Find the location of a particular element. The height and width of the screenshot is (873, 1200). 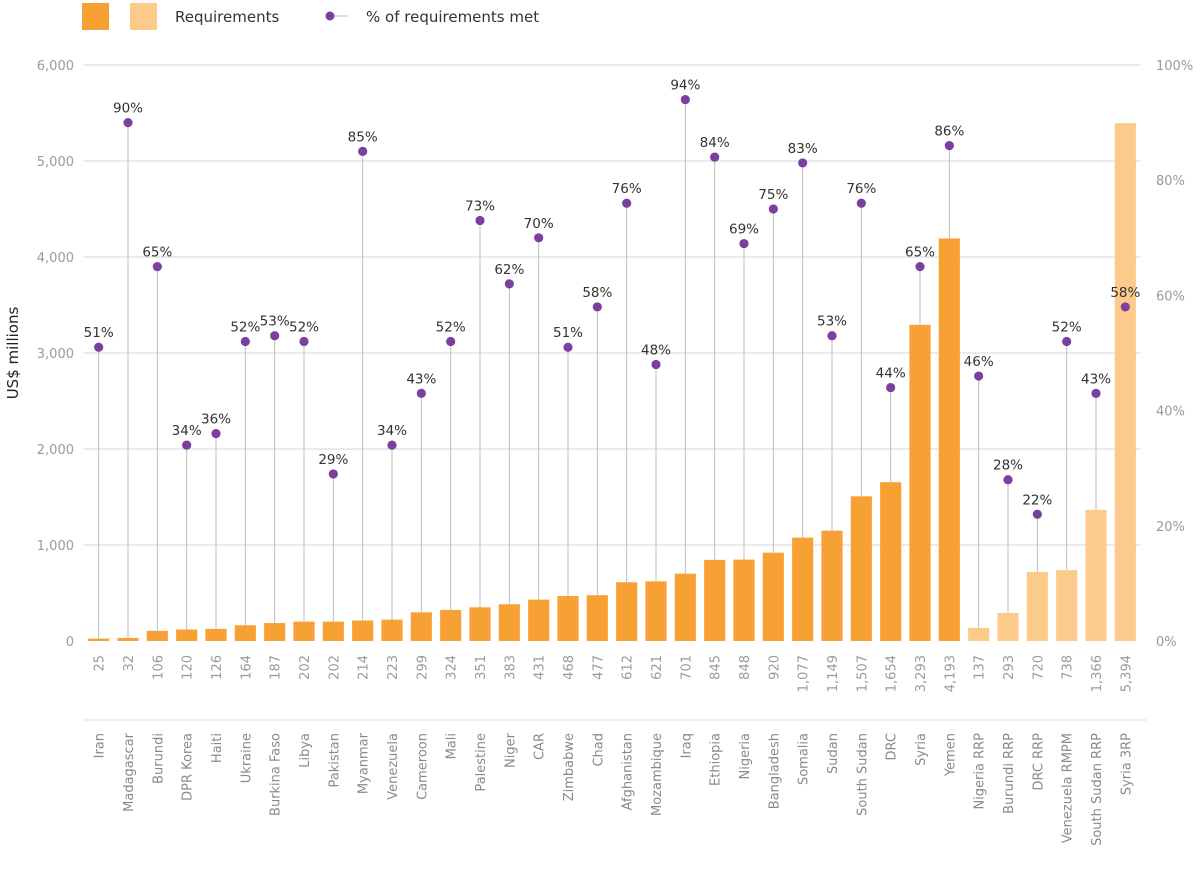

pct-label: 34% is located at coordinates (187, 431).